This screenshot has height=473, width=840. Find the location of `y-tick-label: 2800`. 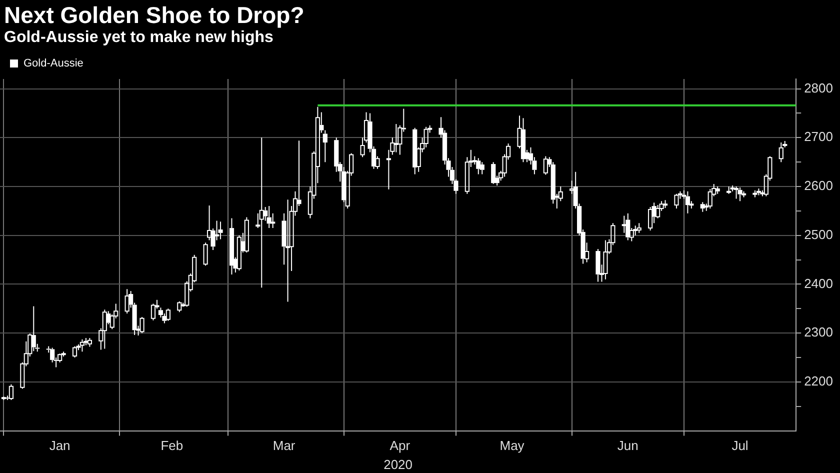

y-tick-label: 2800 is located at coordinates (818, 88).